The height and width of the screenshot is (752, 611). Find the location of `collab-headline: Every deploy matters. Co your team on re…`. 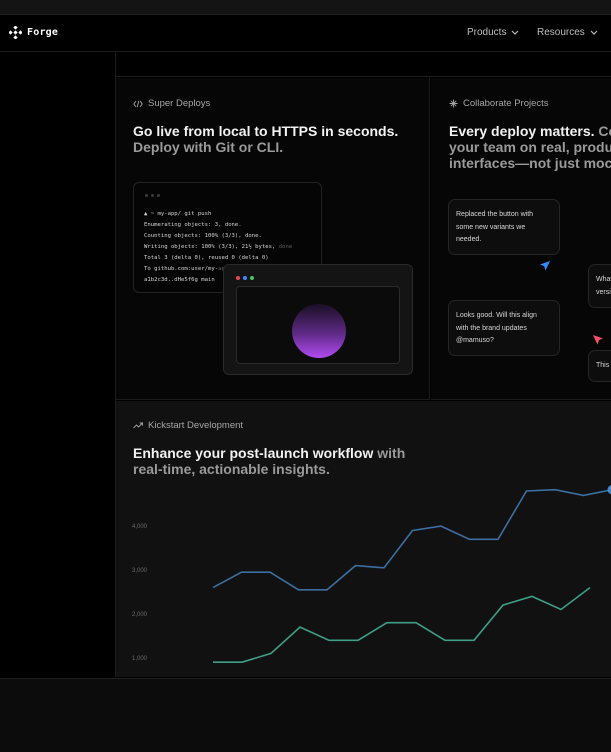

collab-headline: Every deploy matters. Co your team on re… is located at coordinates (530, 147).